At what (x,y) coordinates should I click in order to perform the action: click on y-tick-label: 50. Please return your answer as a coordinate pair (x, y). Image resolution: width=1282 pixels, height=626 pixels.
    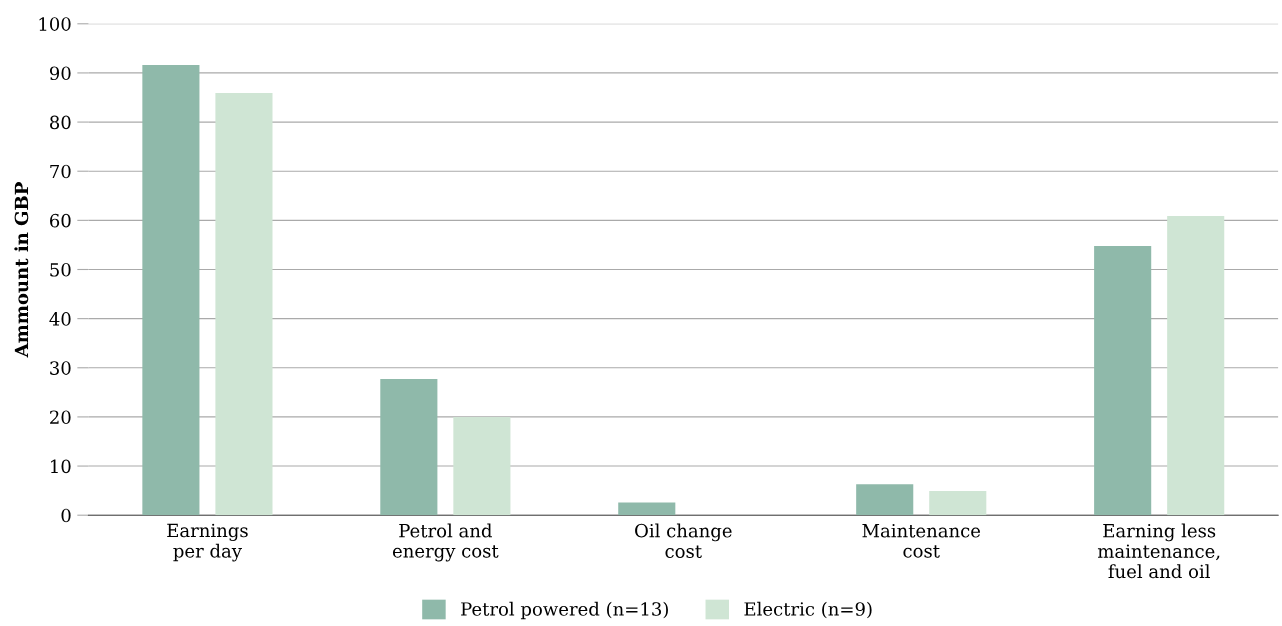
    Looking at the image, I should click on (60, 269).